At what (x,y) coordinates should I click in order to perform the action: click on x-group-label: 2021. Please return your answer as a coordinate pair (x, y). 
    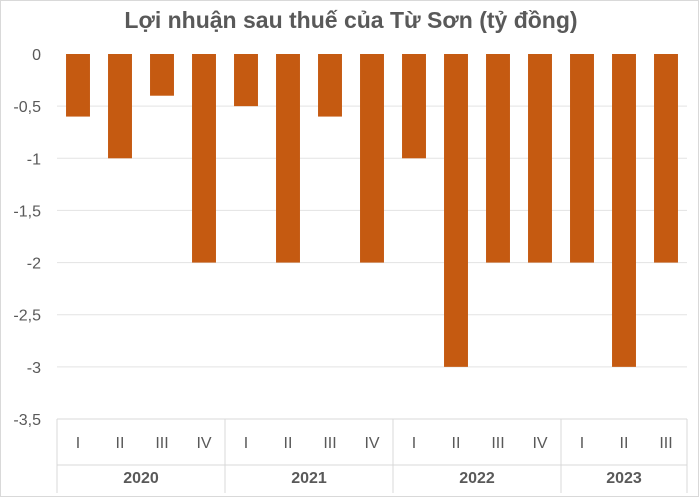
    Looking at the image, I should click on (309, 478).